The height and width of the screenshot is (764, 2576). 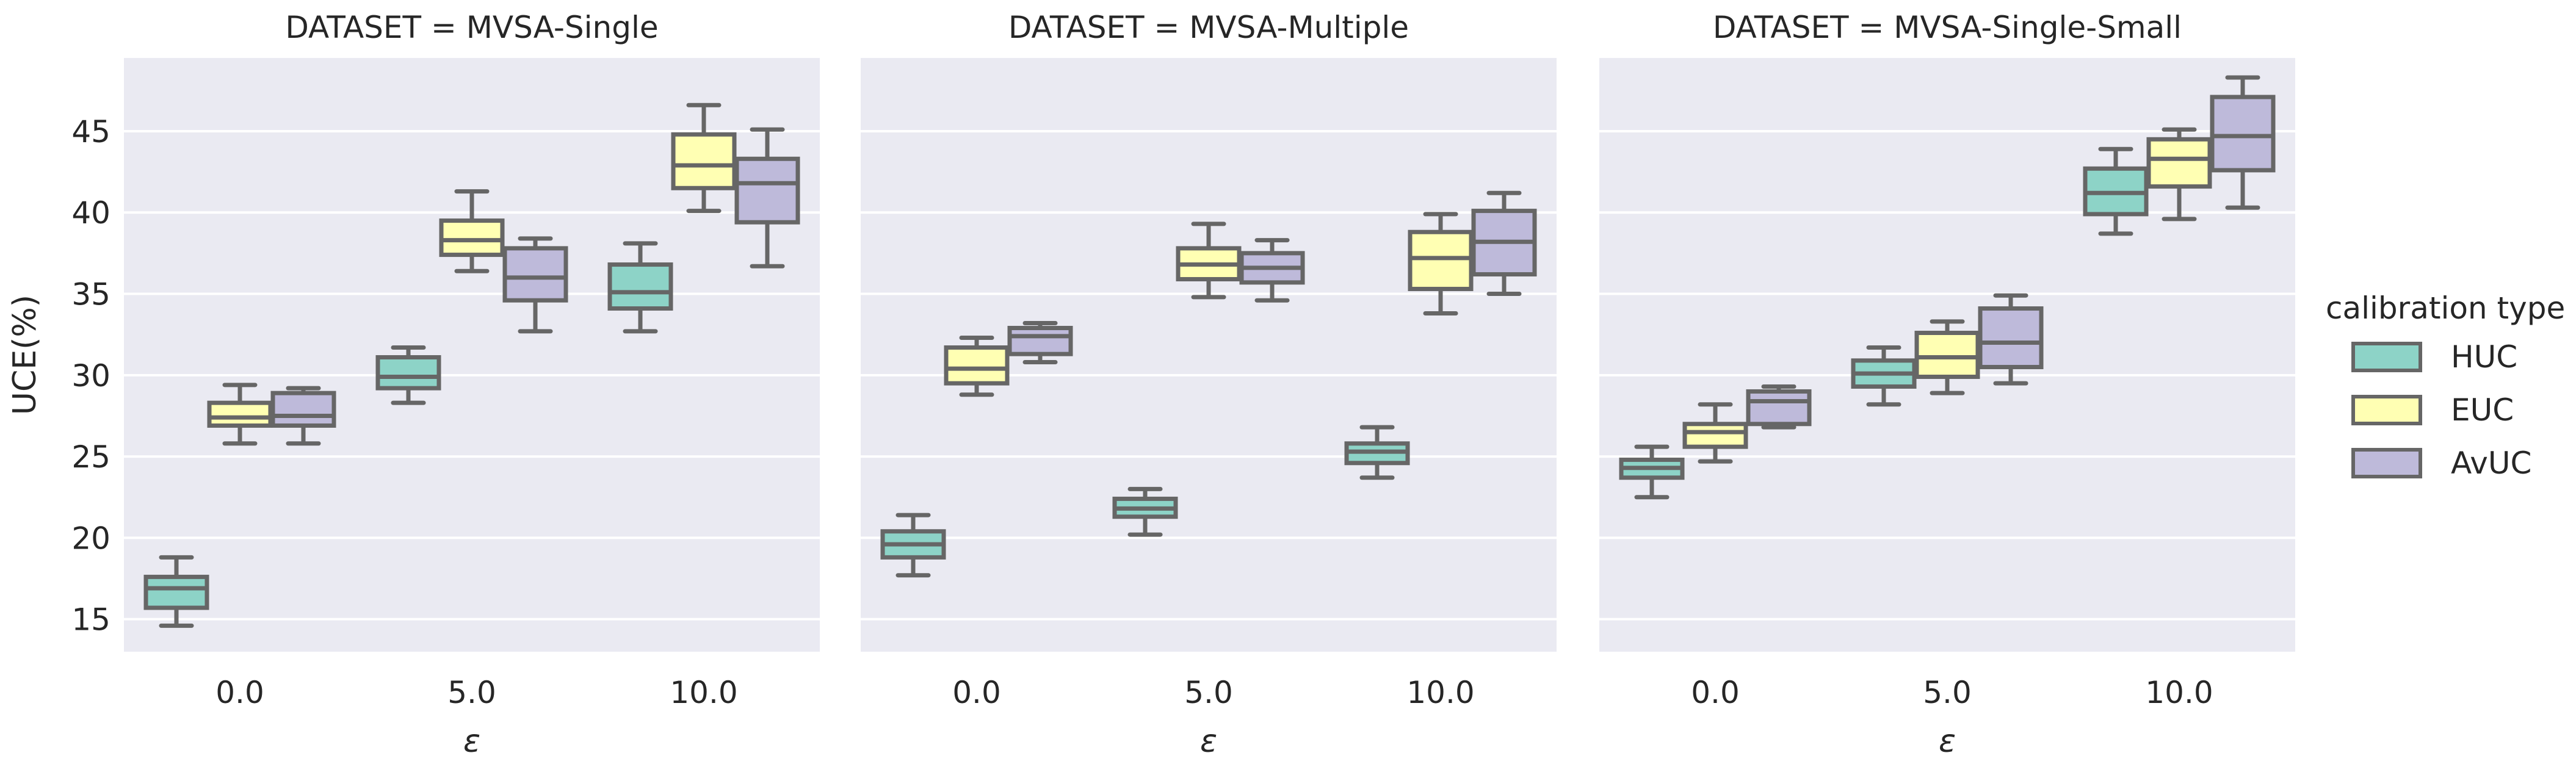 I want to click on facet-title: DATASET = MVSA-Single, so click(x=471, y=27).